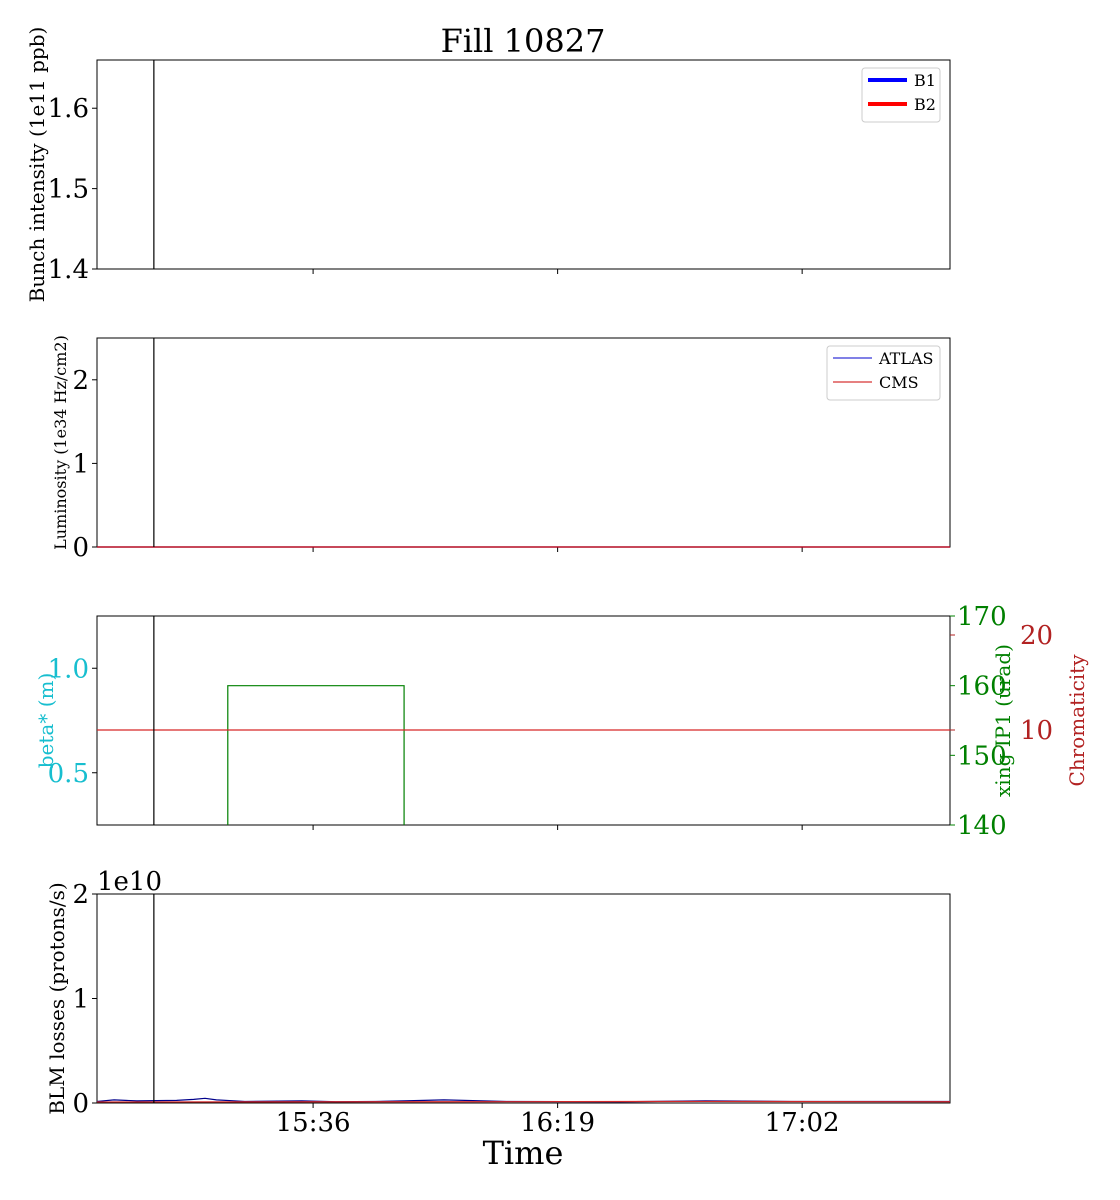 The width and height of the screenshot is (1120, 1200). What do you see at coordinates (129, 882) in the screenshot?
I see `y-offset-text: 1e10` at bounding box center [129, 882].